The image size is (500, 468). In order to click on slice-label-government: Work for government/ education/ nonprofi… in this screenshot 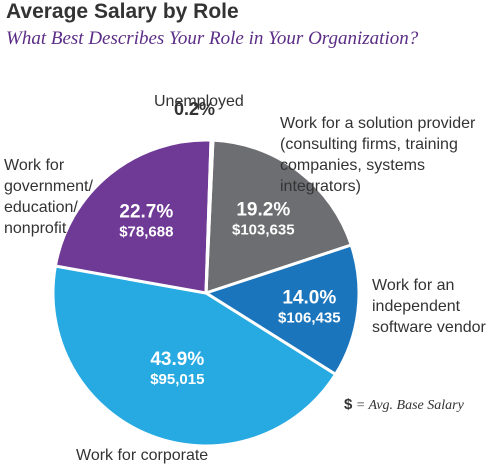, I will do `click(48, 197)`.